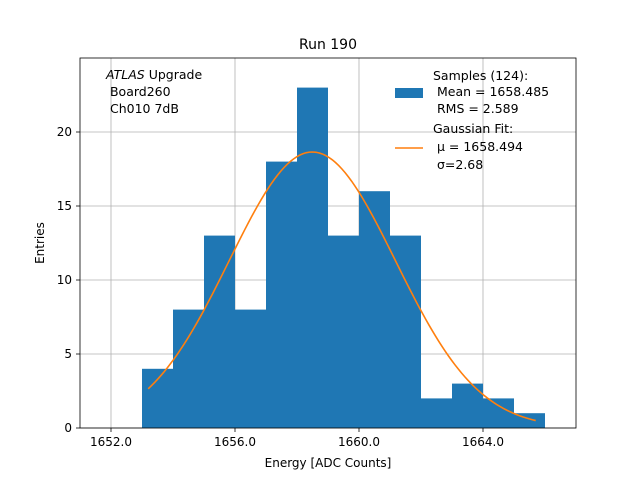  Describe the element at coordinates (64, 132) in the screenshot. I see `y-tick-label: 20` at that location.